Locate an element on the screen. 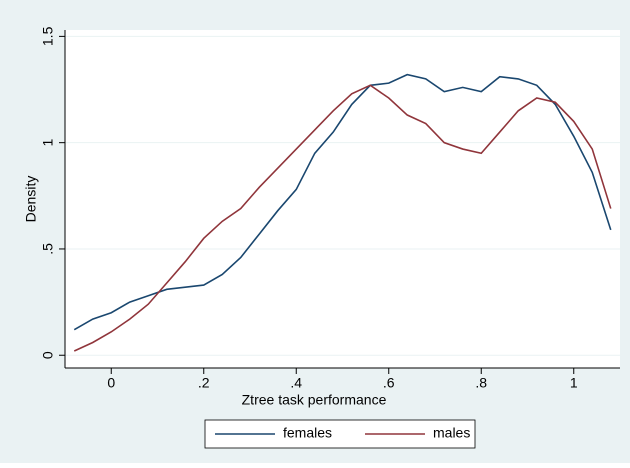 The width and height of the screenshot is (630, 468). x-tick-label: 0 is located at coordinates (111, 383).